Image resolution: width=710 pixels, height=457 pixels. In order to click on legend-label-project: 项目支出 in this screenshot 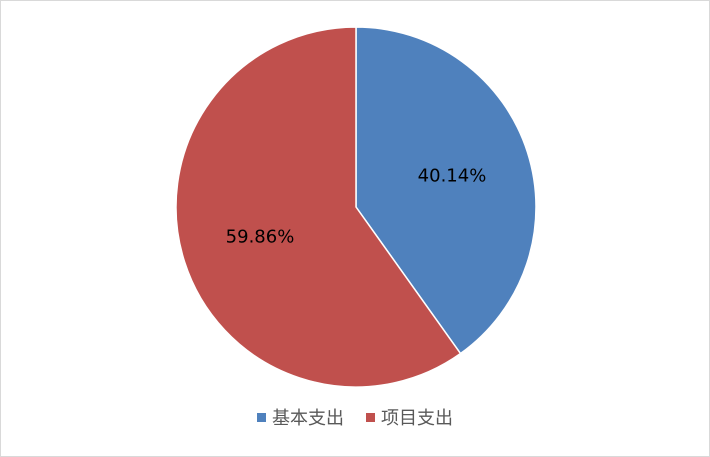, I will do `click(417, 418)`.